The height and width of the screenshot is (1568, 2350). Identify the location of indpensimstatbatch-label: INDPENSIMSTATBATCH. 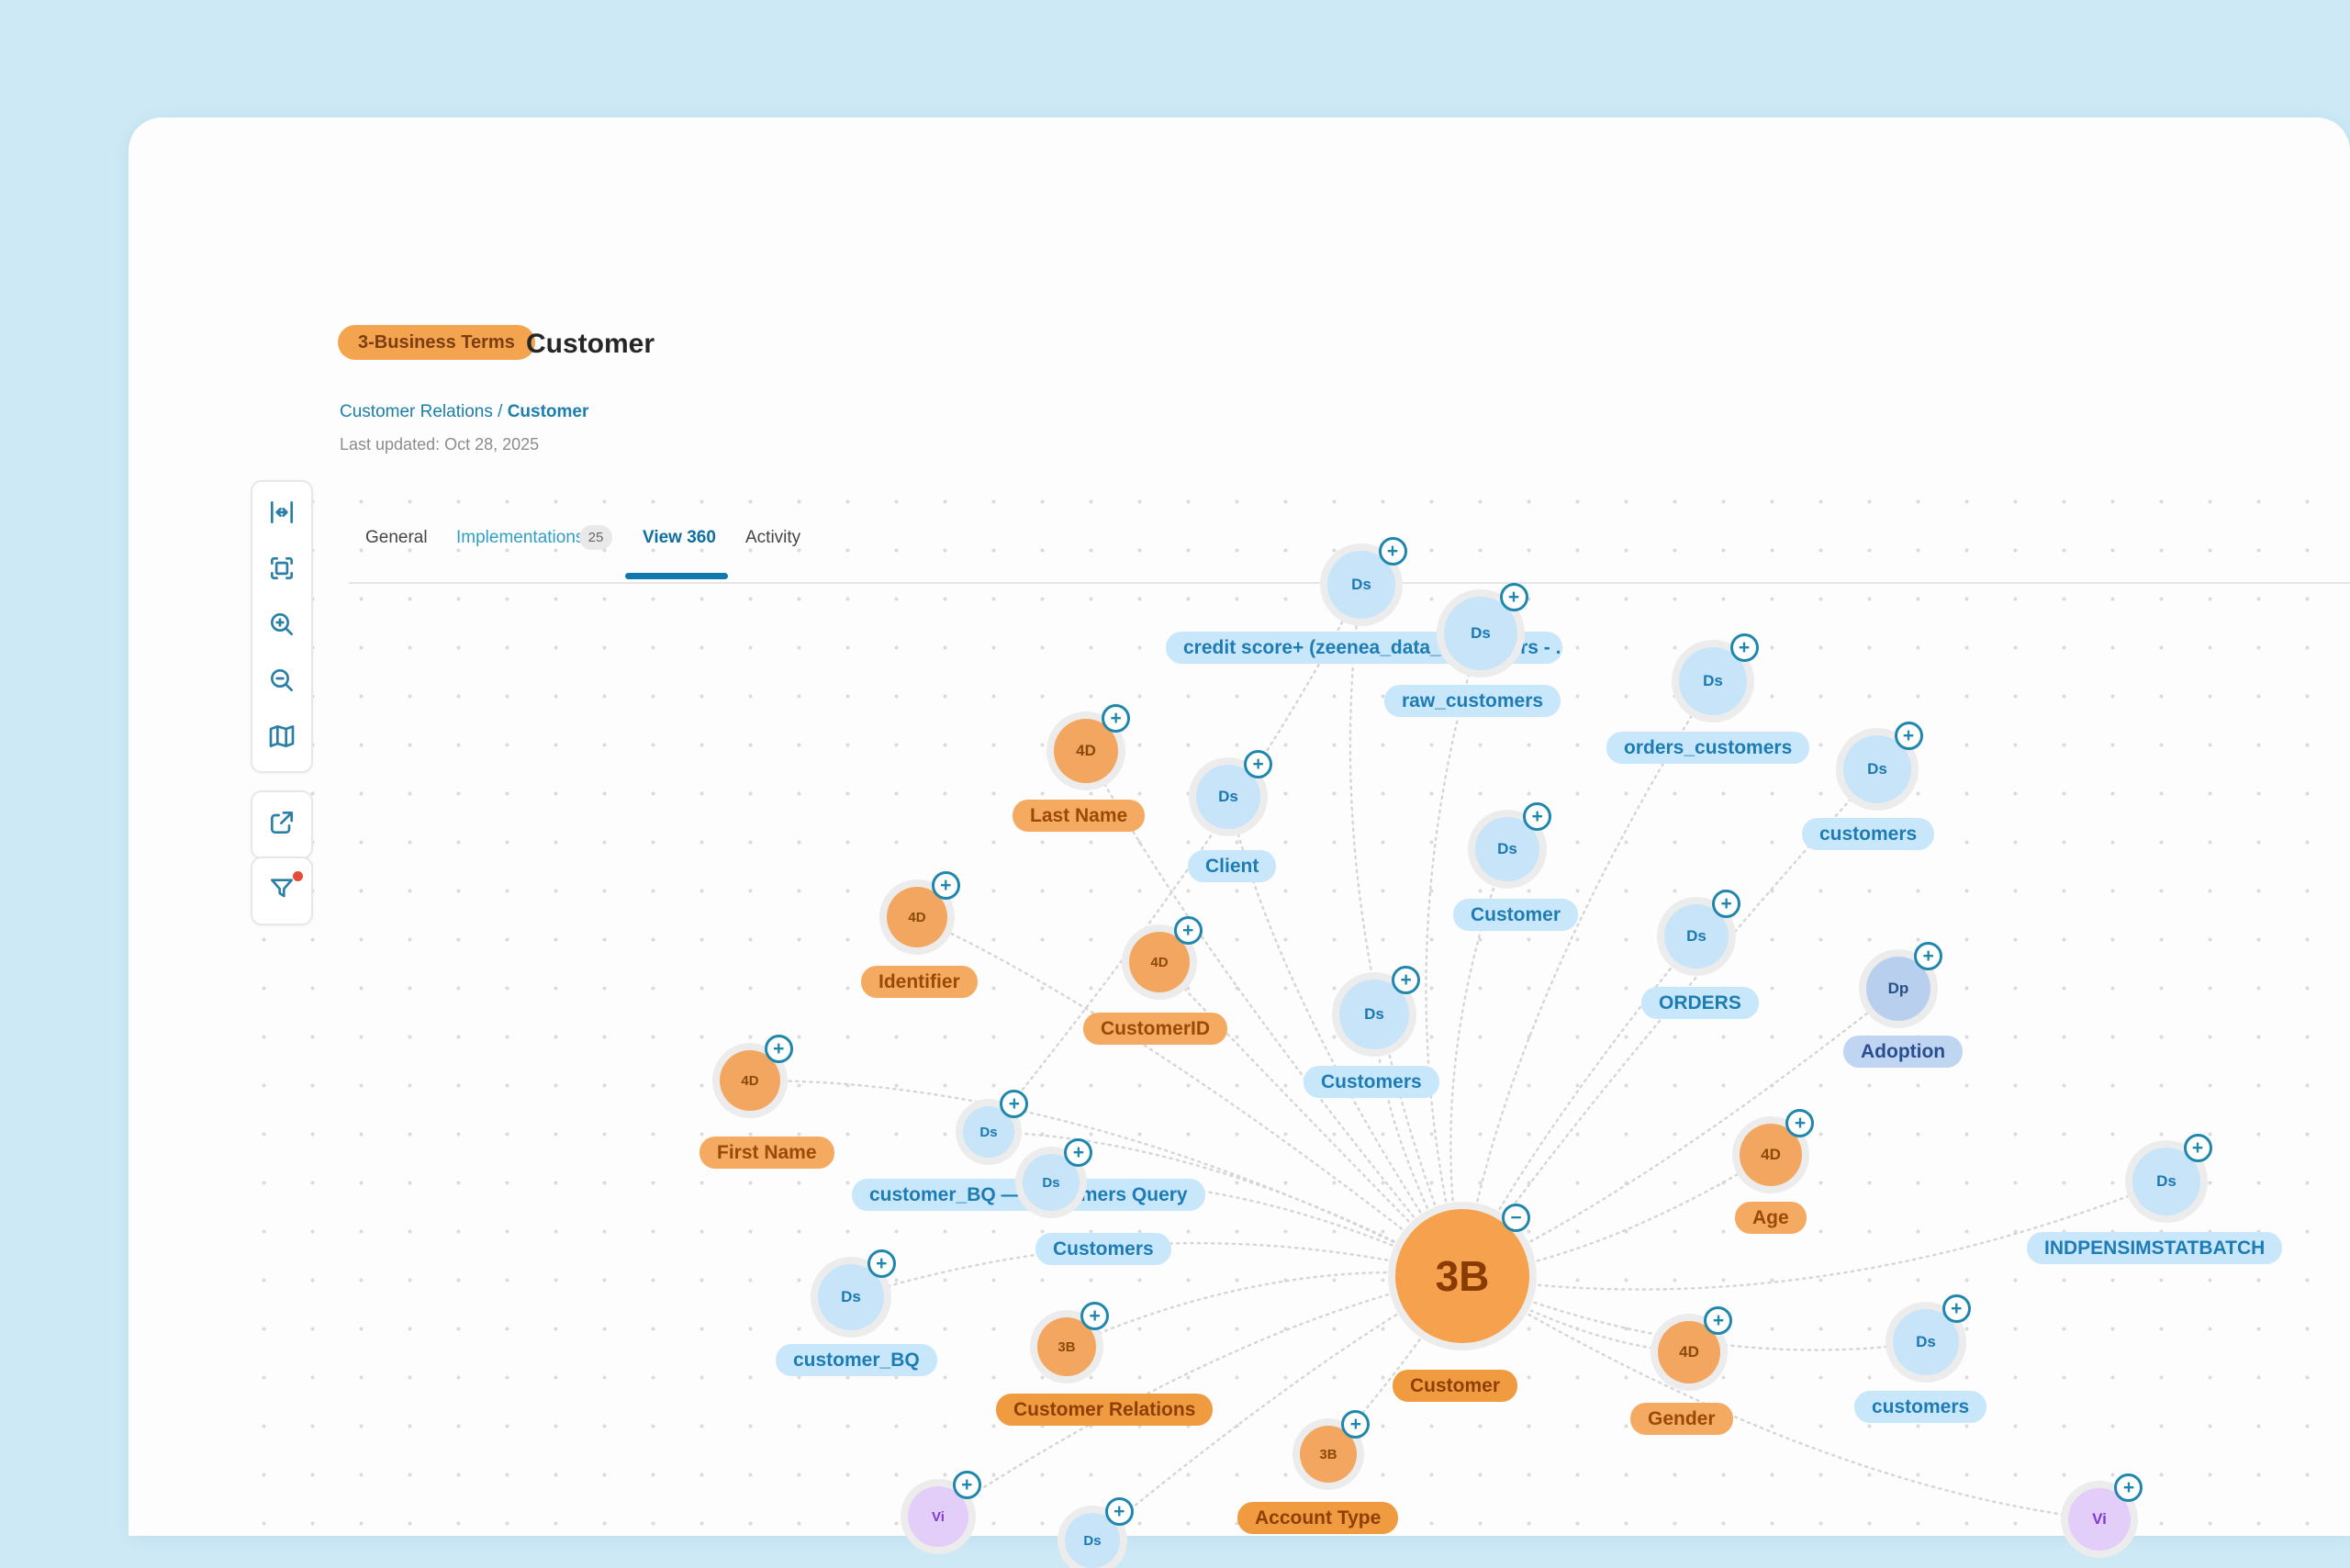
(2155, 1248).